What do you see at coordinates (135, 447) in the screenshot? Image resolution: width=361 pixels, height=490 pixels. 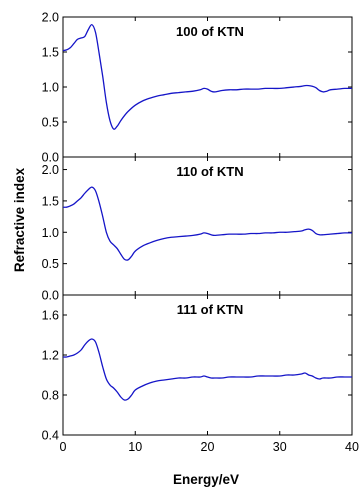 I see `x-tick-label: 10` at bounding box center [135, 447].